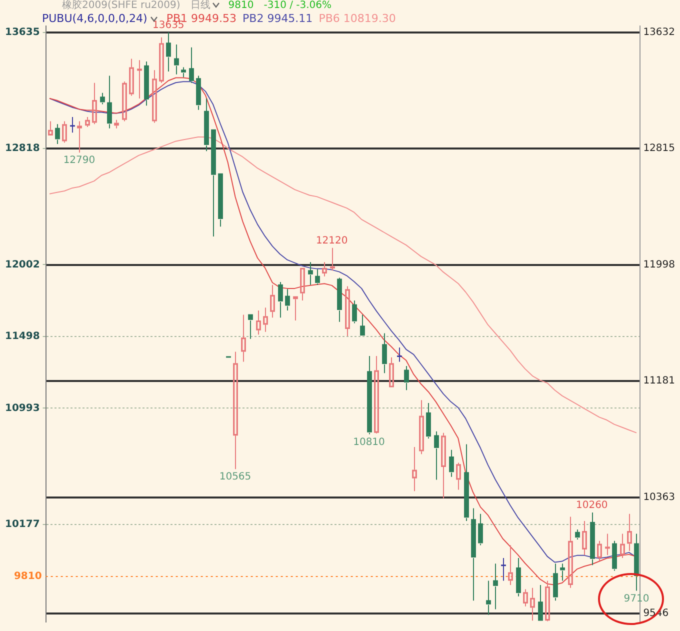  Describe the element at coordinates (659, 381) in the screenshot. I see `y2-tick-label: 11181` at that location.